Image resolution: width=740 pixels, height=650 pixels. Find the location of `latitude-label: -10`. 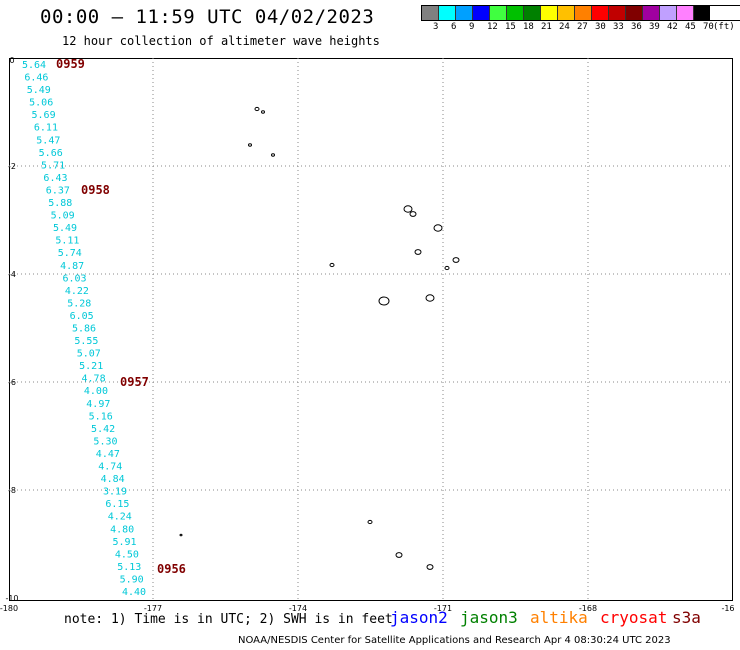

latitude-label: -10 is located at coordinates (11, 598).